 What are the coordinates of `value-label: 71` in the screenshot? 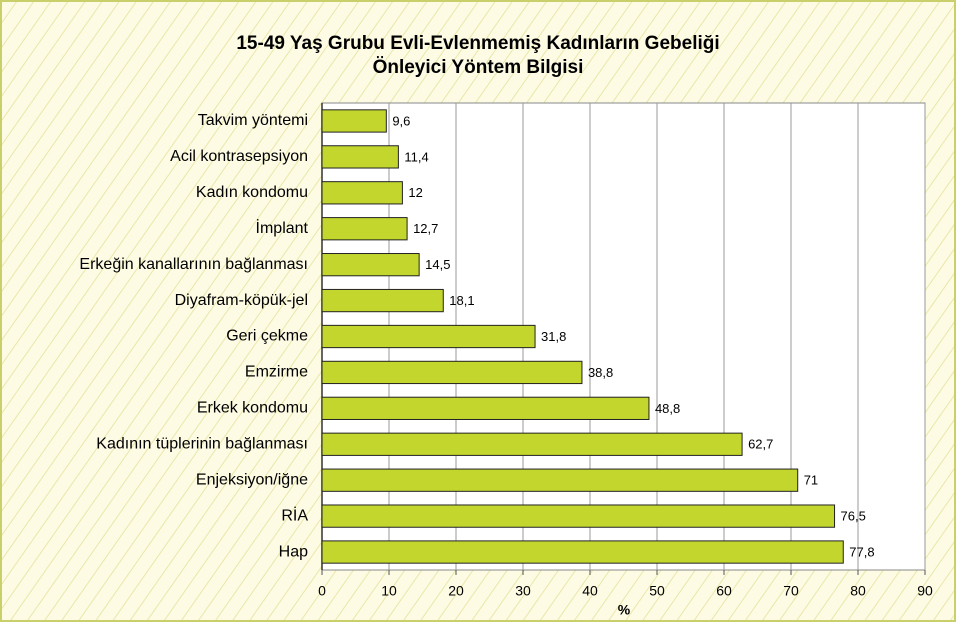 It's located at (811, 480).